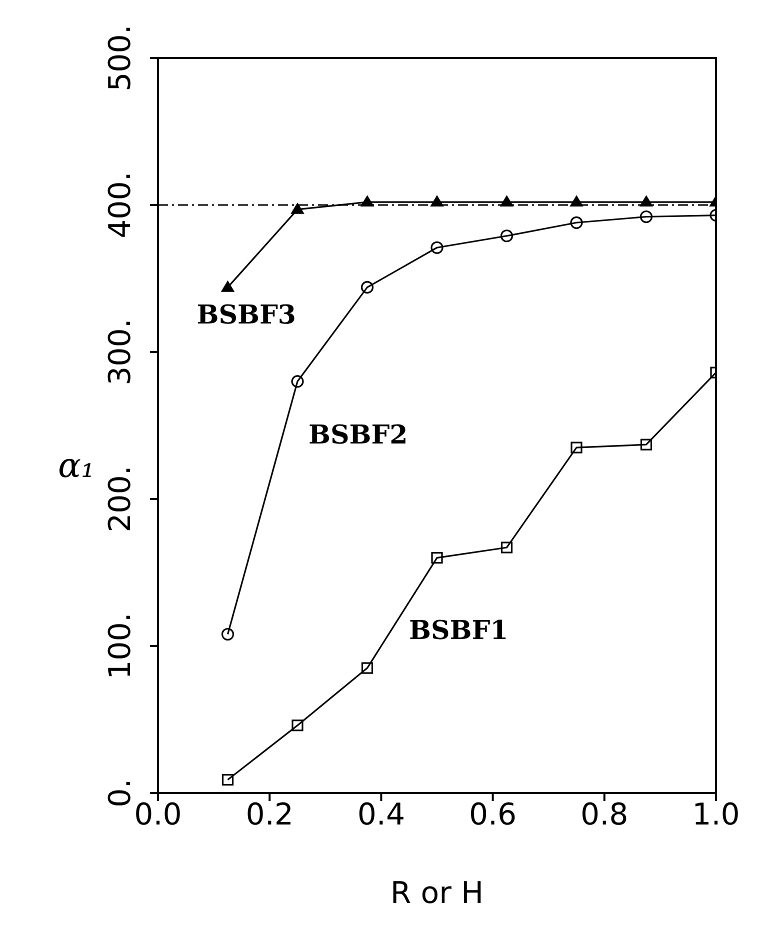 The width and height of the screenshot is (766, 939). What do you see at coordinates (76, 466) in the screenshot?
I see `y-axis-title: α₁` at bounding box center [76, 466].